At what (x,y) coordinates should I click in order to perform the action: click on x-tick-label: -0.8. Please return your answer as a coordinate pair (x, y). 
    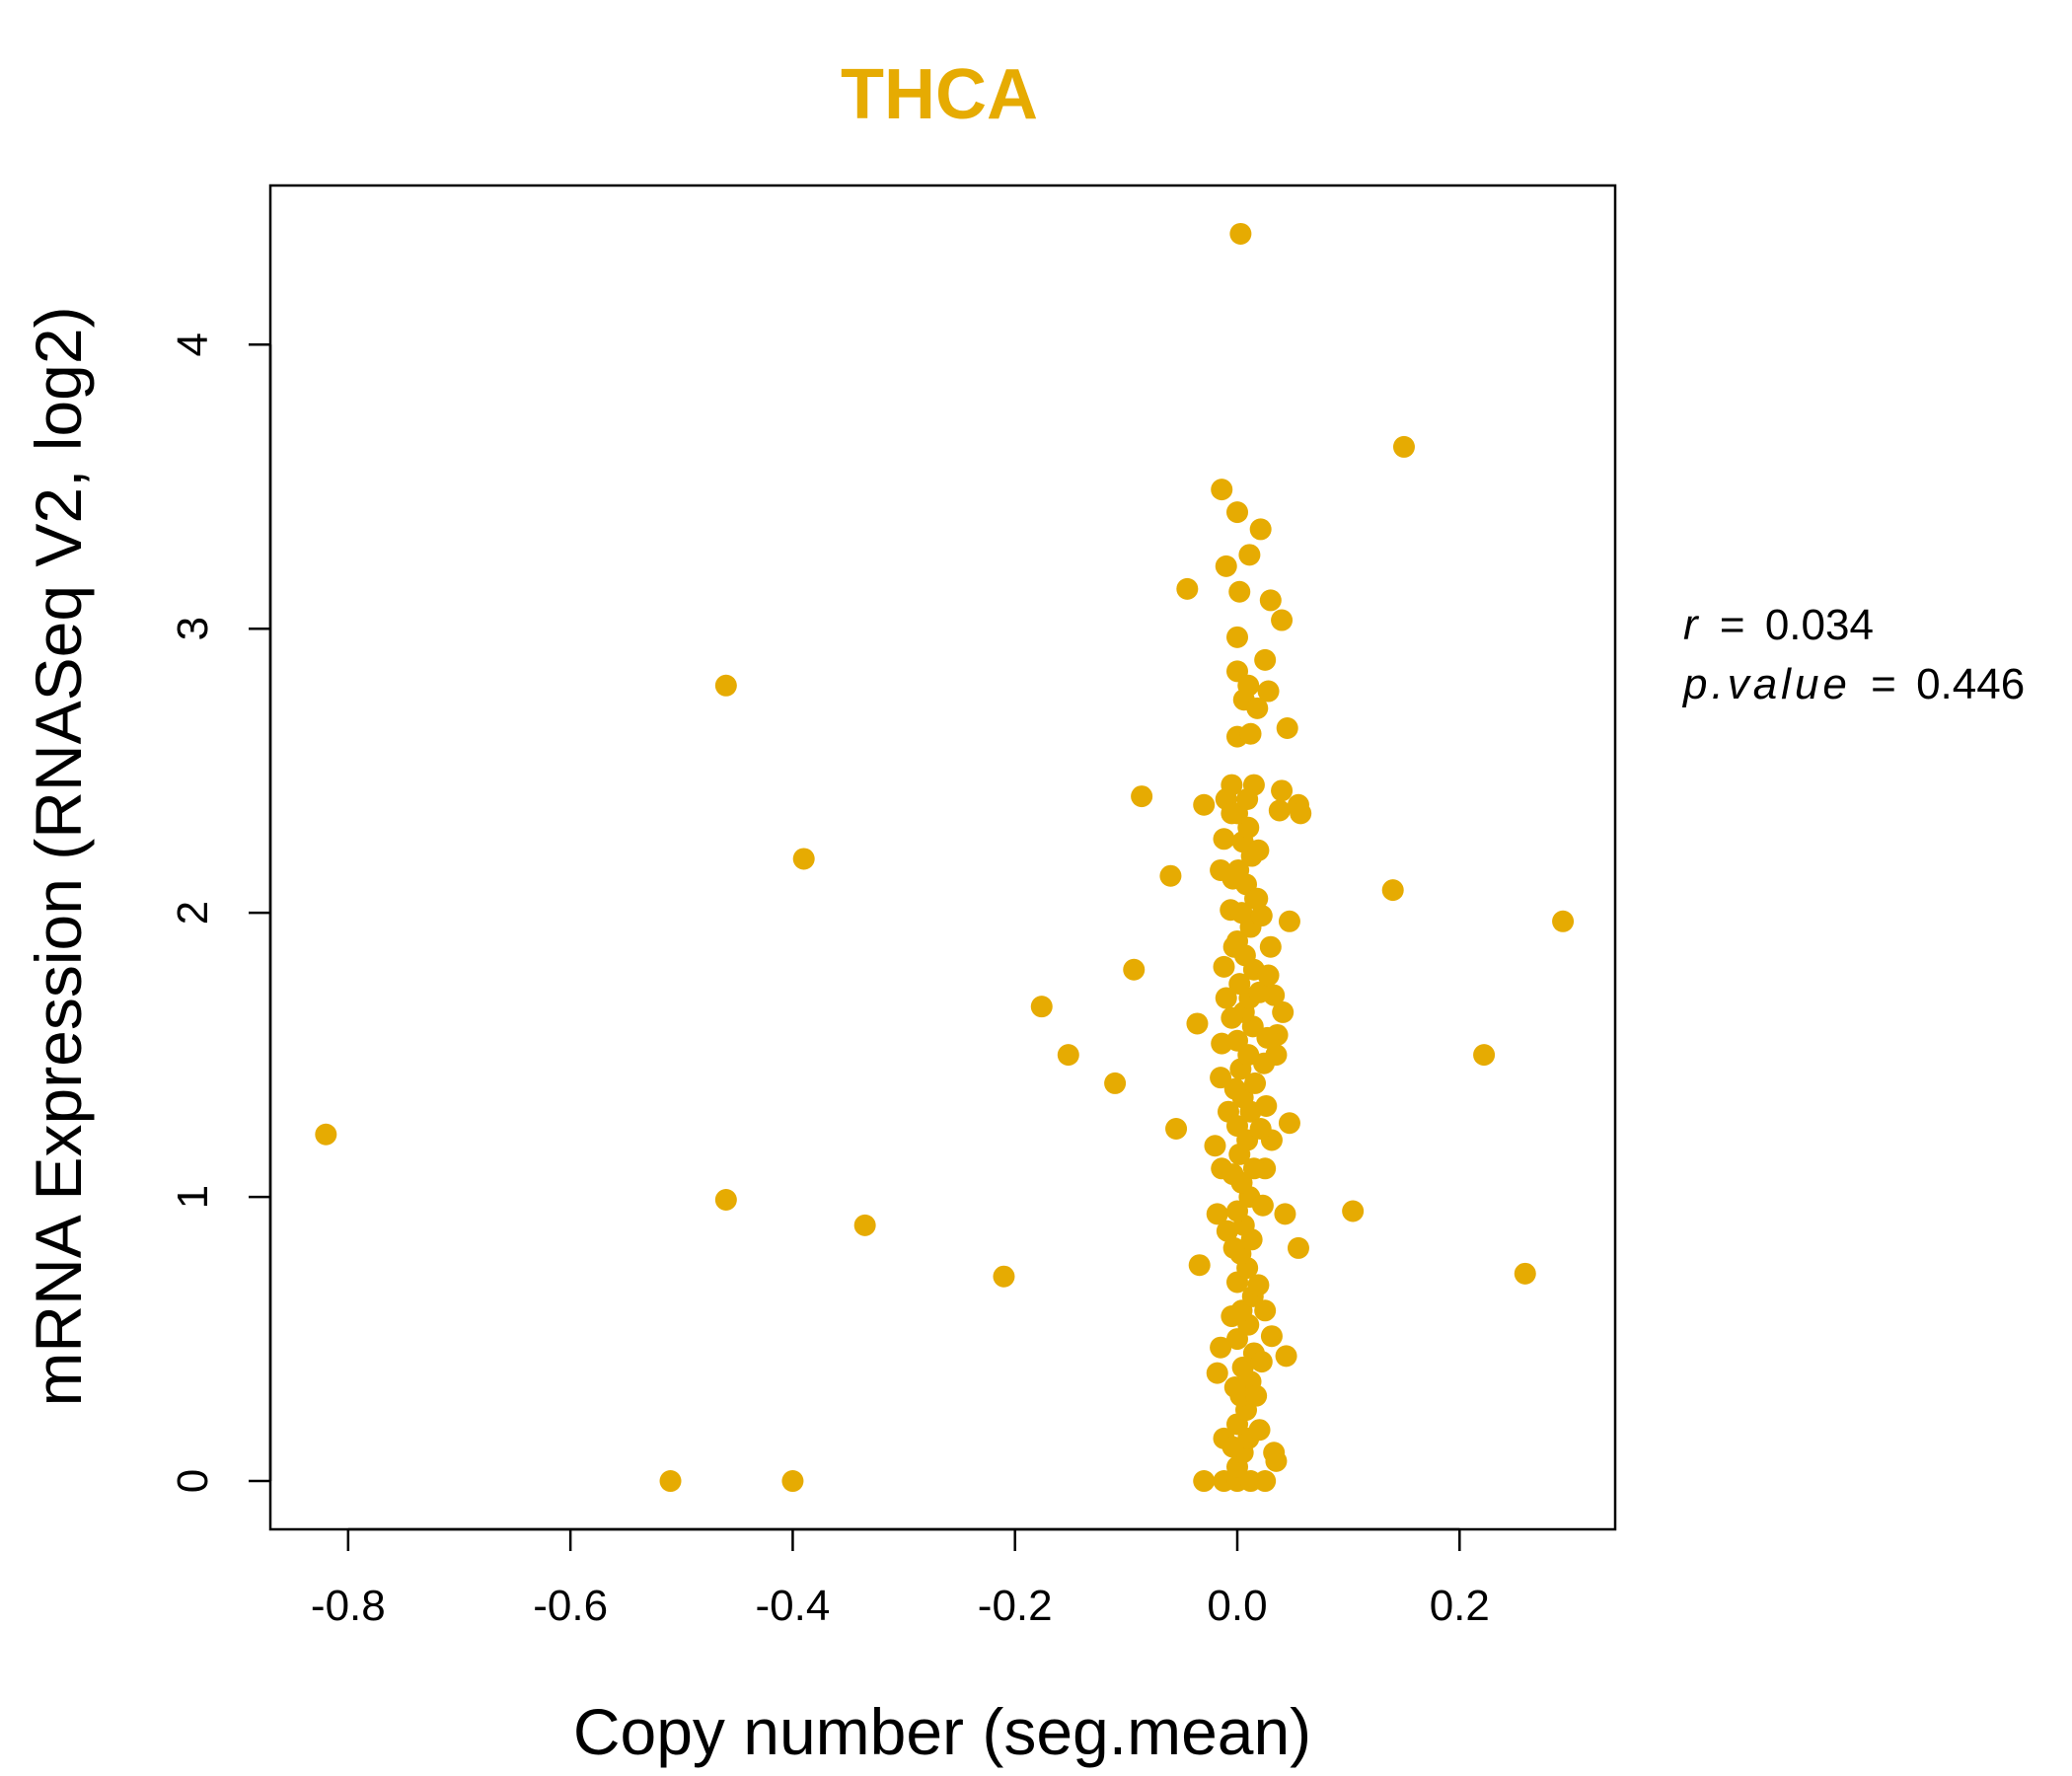
    Looking at the image, I should click on (349, 1606).